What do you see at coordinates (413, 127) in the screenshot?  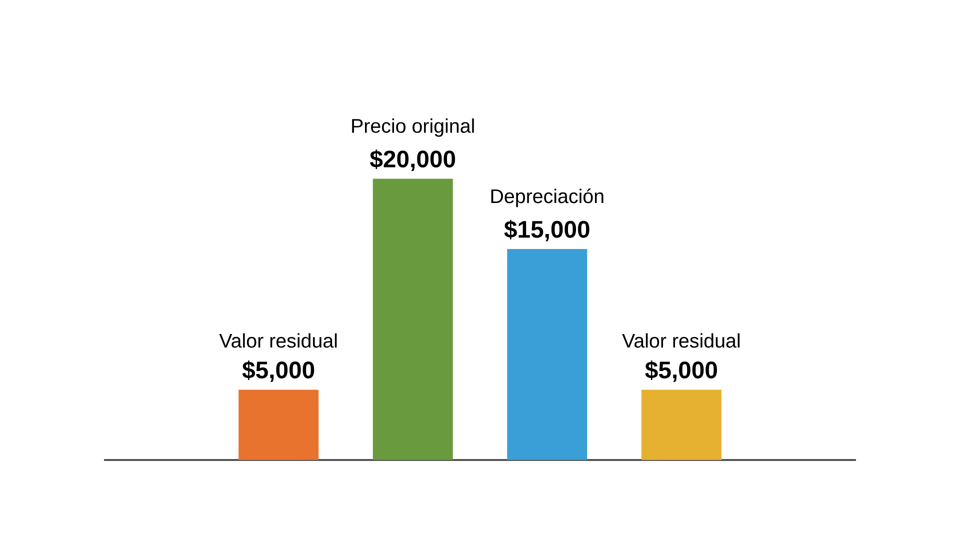 I see `x-tick-label: Precio original` at bounding box center [413, 127].